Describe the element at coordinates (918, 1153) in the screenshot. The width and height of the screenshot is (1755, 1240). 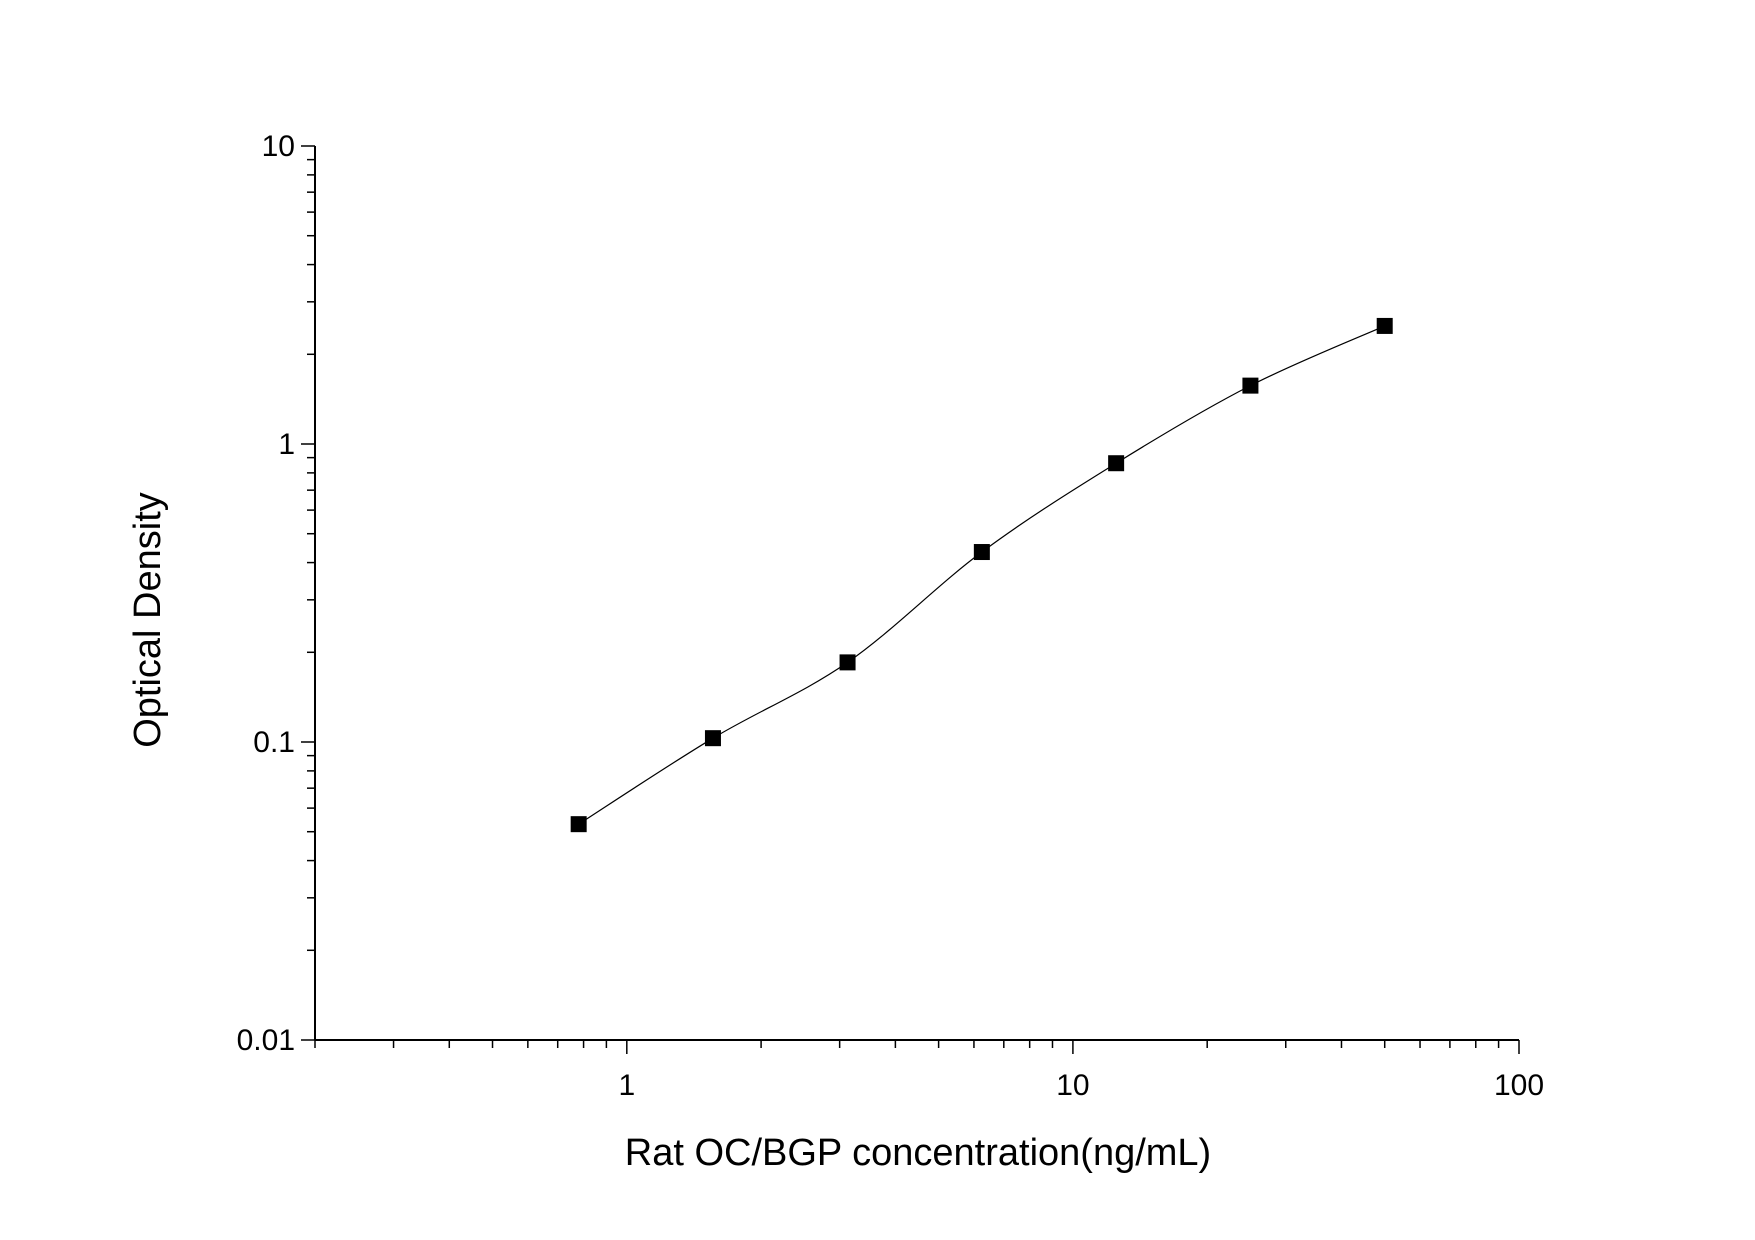
I see `x-axis-label: Rat OC/BGP concentration(ng/mL)` at that location.